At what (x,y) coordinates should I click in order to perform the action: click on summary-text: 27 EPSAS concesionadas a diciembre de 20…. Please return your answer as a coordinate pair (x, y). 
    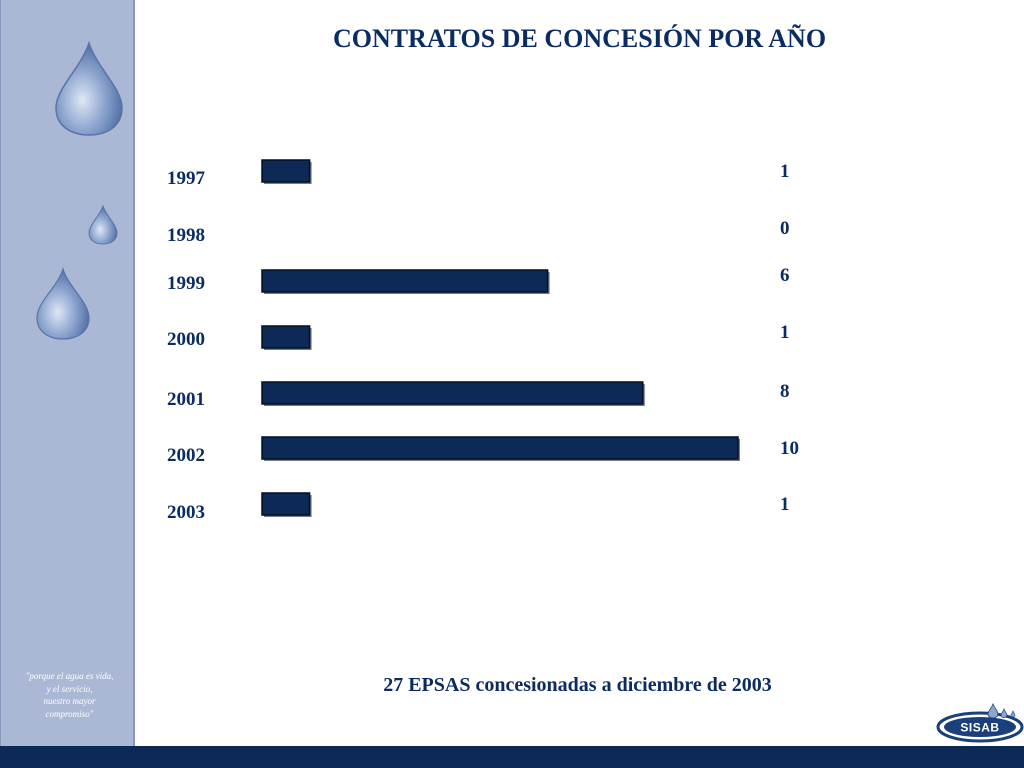
    Looking at the image, I should click on (577, 685).